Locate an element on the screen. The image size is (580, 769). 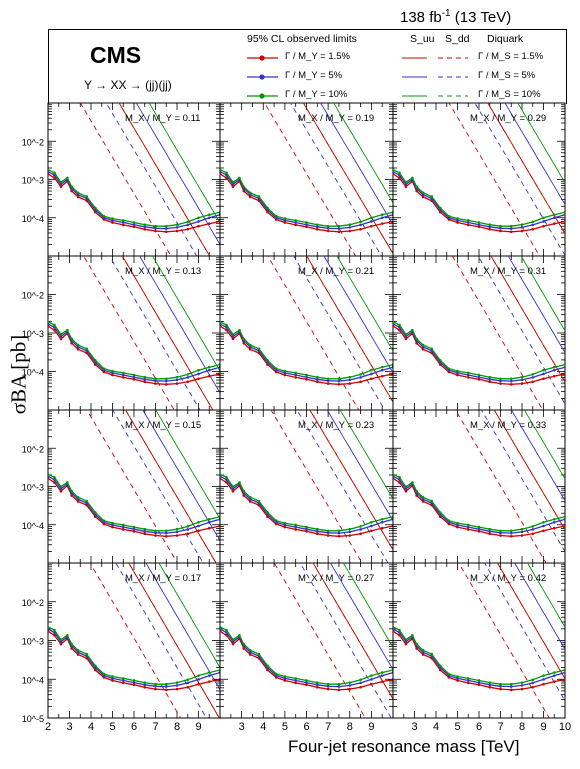
model-title-diquark: Diquark is located at coordinates (505, 39).